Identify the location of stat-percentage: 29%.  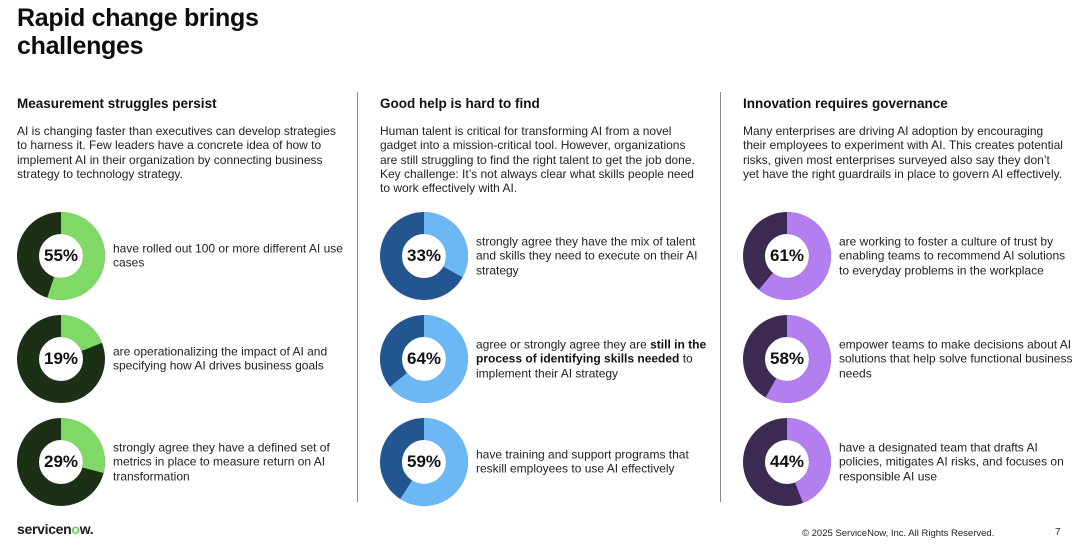
(61, 461).